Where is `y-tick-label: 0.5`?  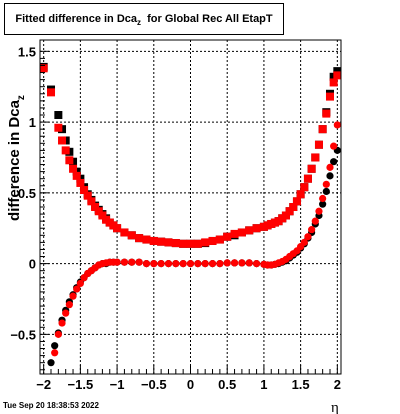 y-tick-label: 0.5 is located at coordinates (27, 193).